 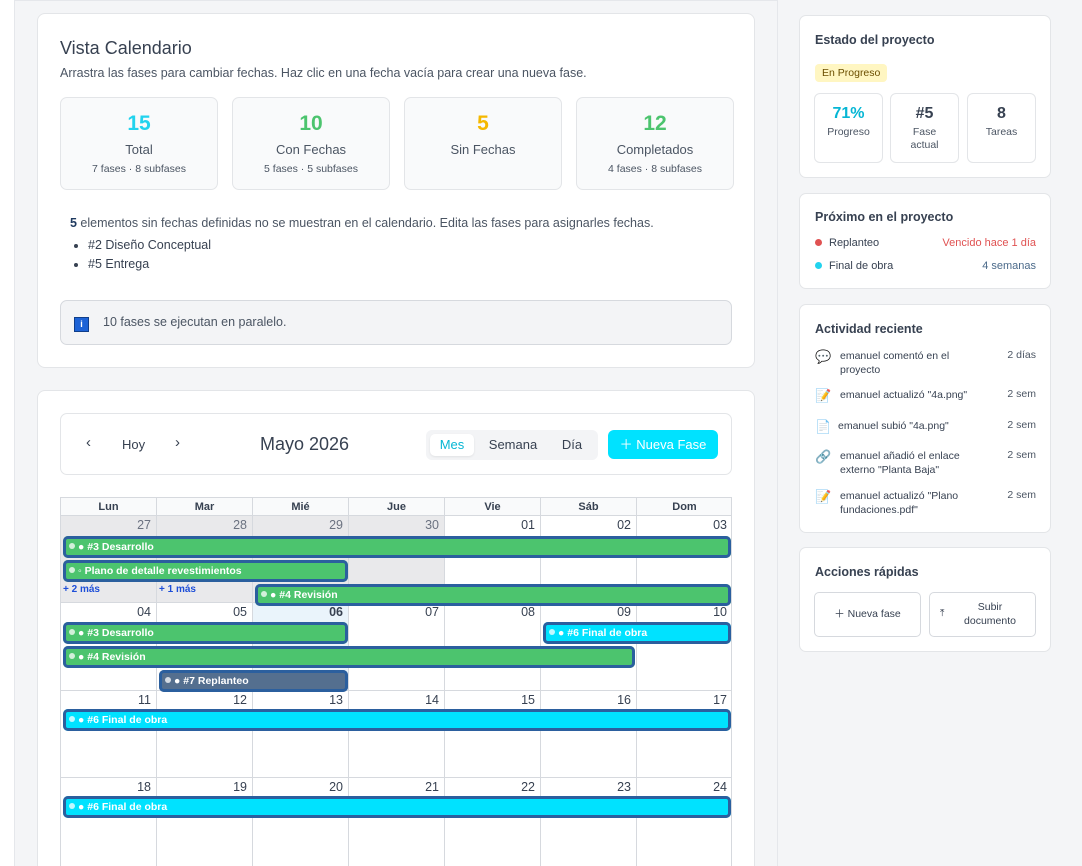 I want to click on upcoming-when: 4 semanas, so click(x=1009, y=266).